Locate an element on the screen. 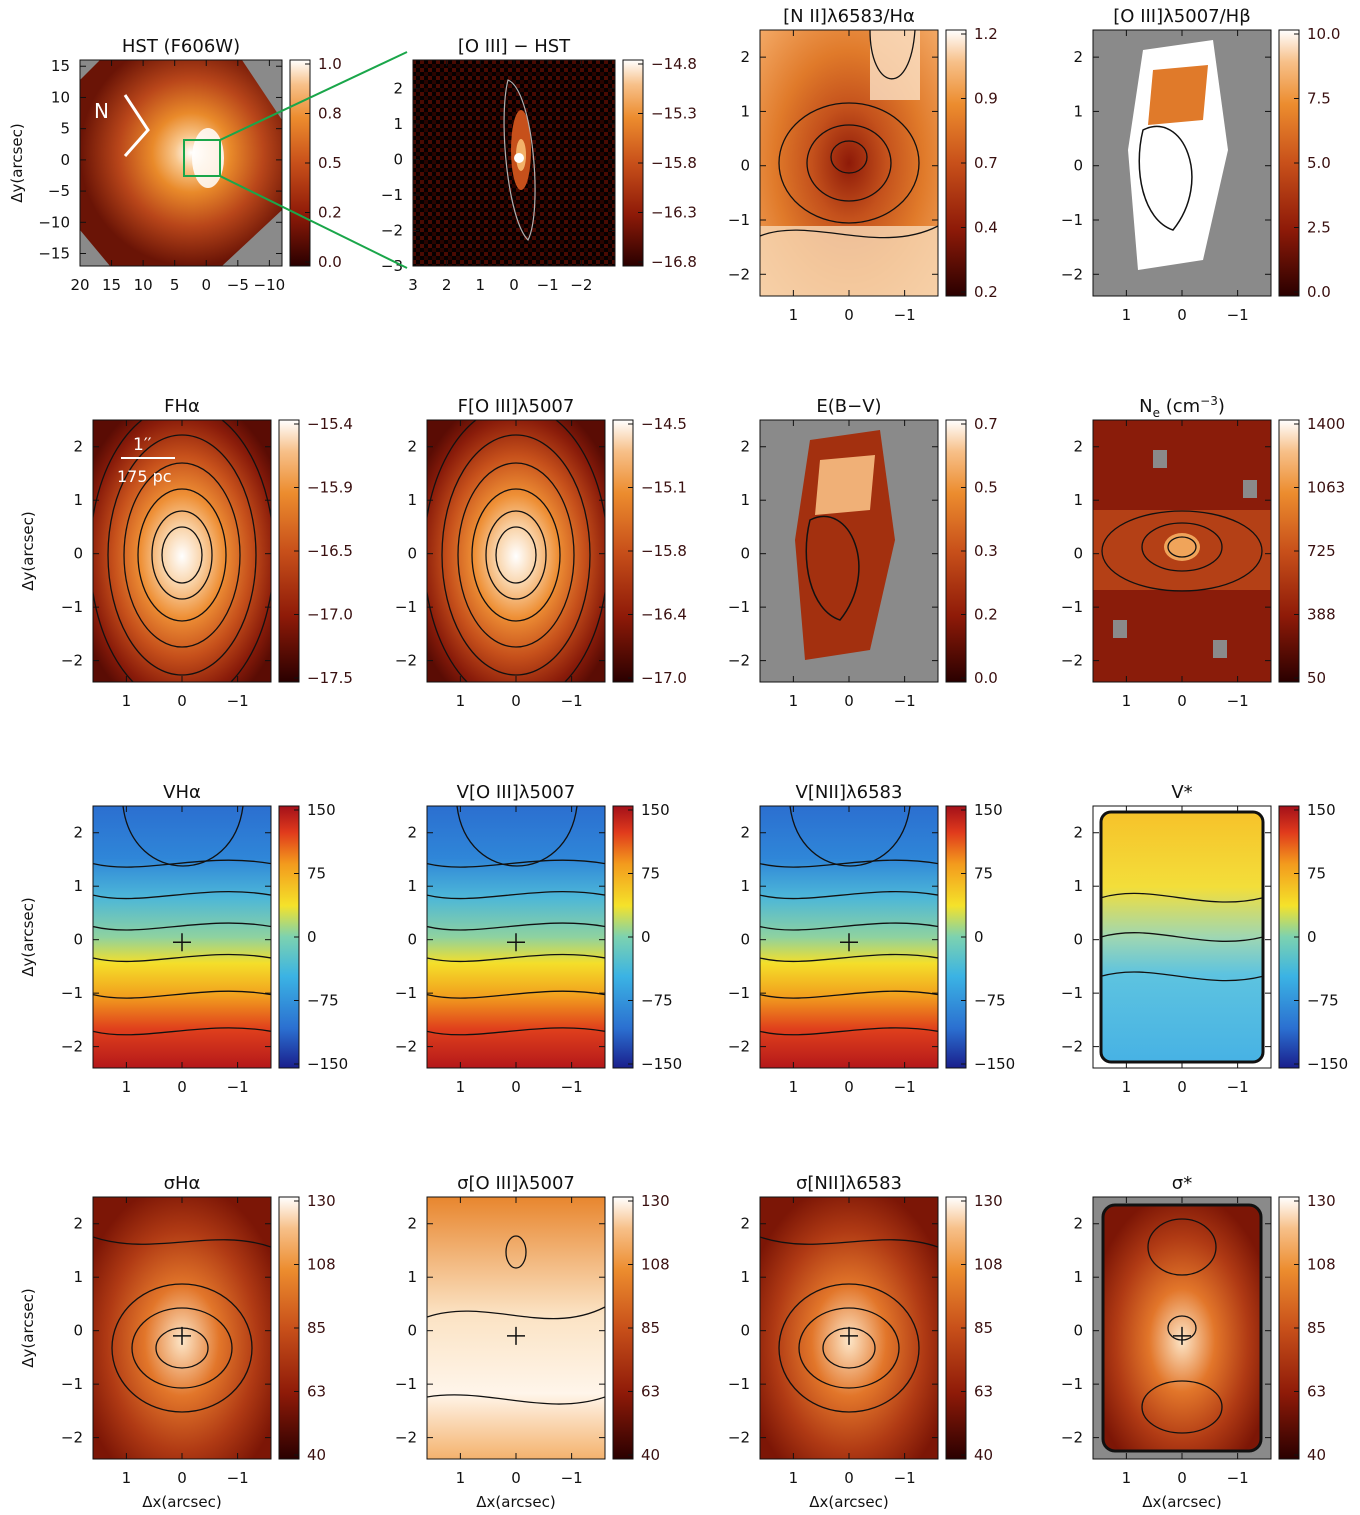 This screenshot has width=1360, height=1515. colorbar-tick-label: −17.0 is located at coordinates (664, 678).